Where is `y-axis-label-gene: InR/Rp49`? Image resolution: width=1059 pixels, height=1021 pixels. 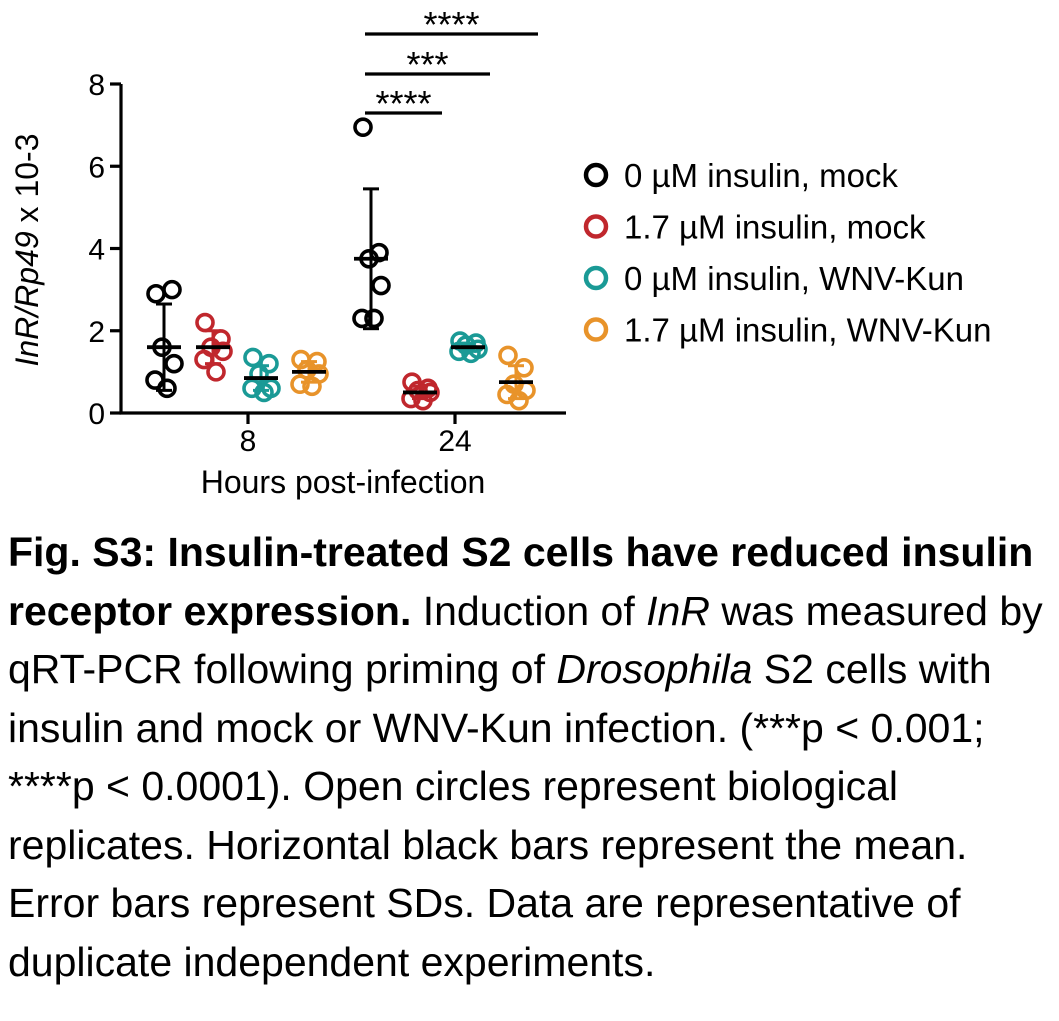
y-axis-label-gene: InR/Rp49 is located at coordinates (27, 298).